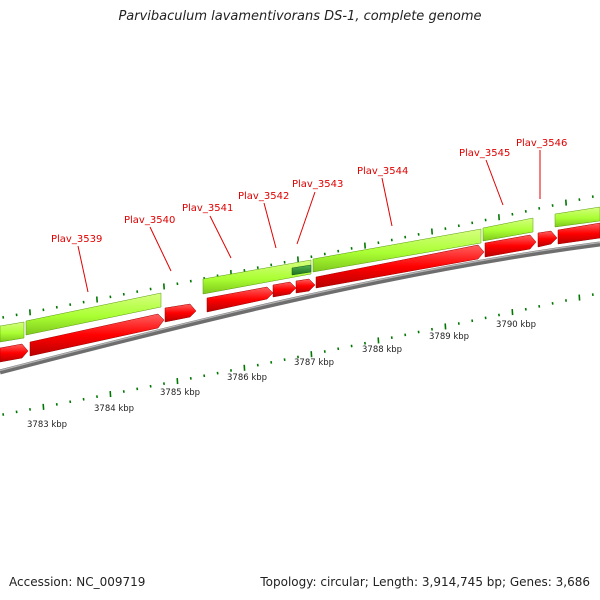 The height and width of the screenshot is (600, 600). Describe the element at coordinates (314, 363) in the screenshot. I see `scale-label: 3787 kbp` at that location.